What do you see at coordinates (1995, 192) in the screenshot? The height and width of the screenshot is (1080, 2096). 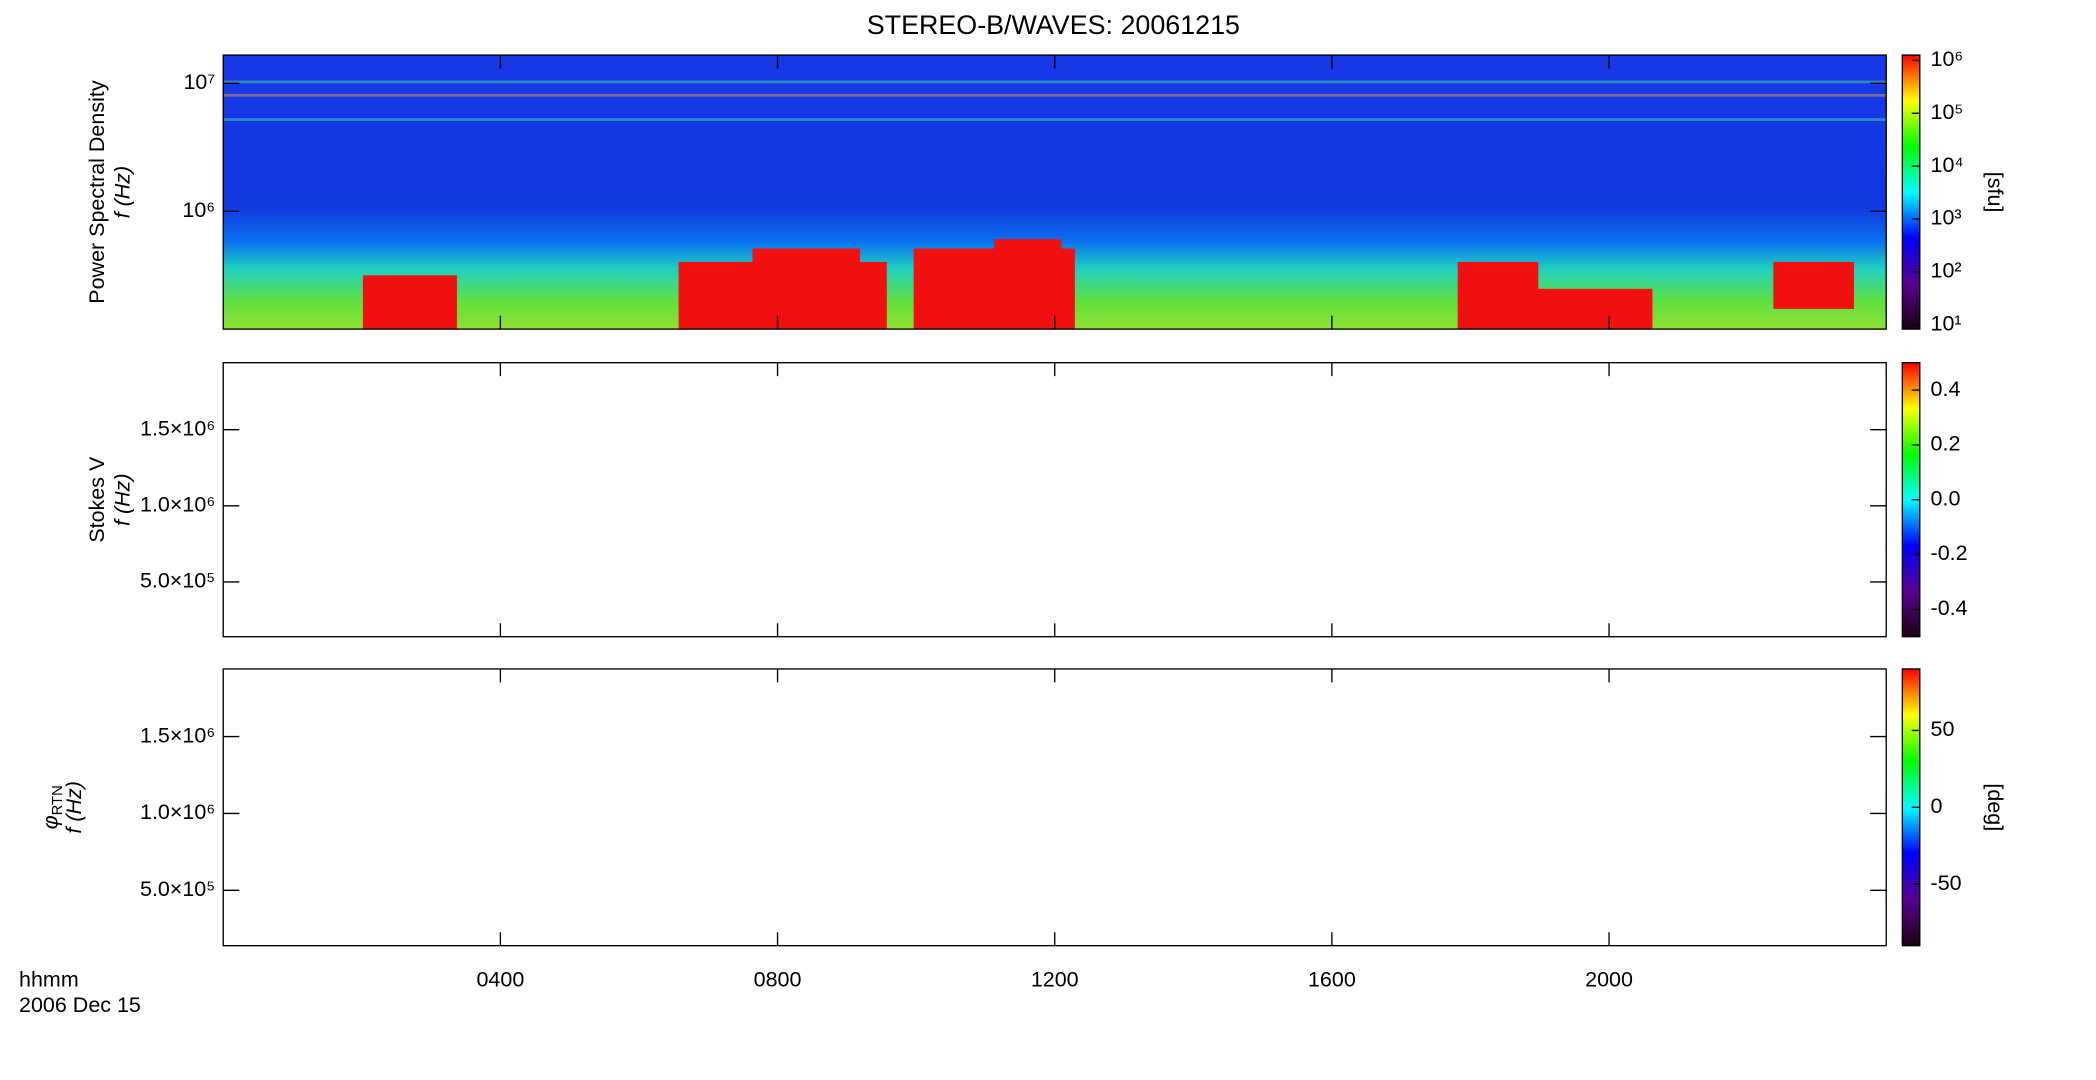 I see `colorbar-label: [sfu]` at bounding box center [1995, 192].